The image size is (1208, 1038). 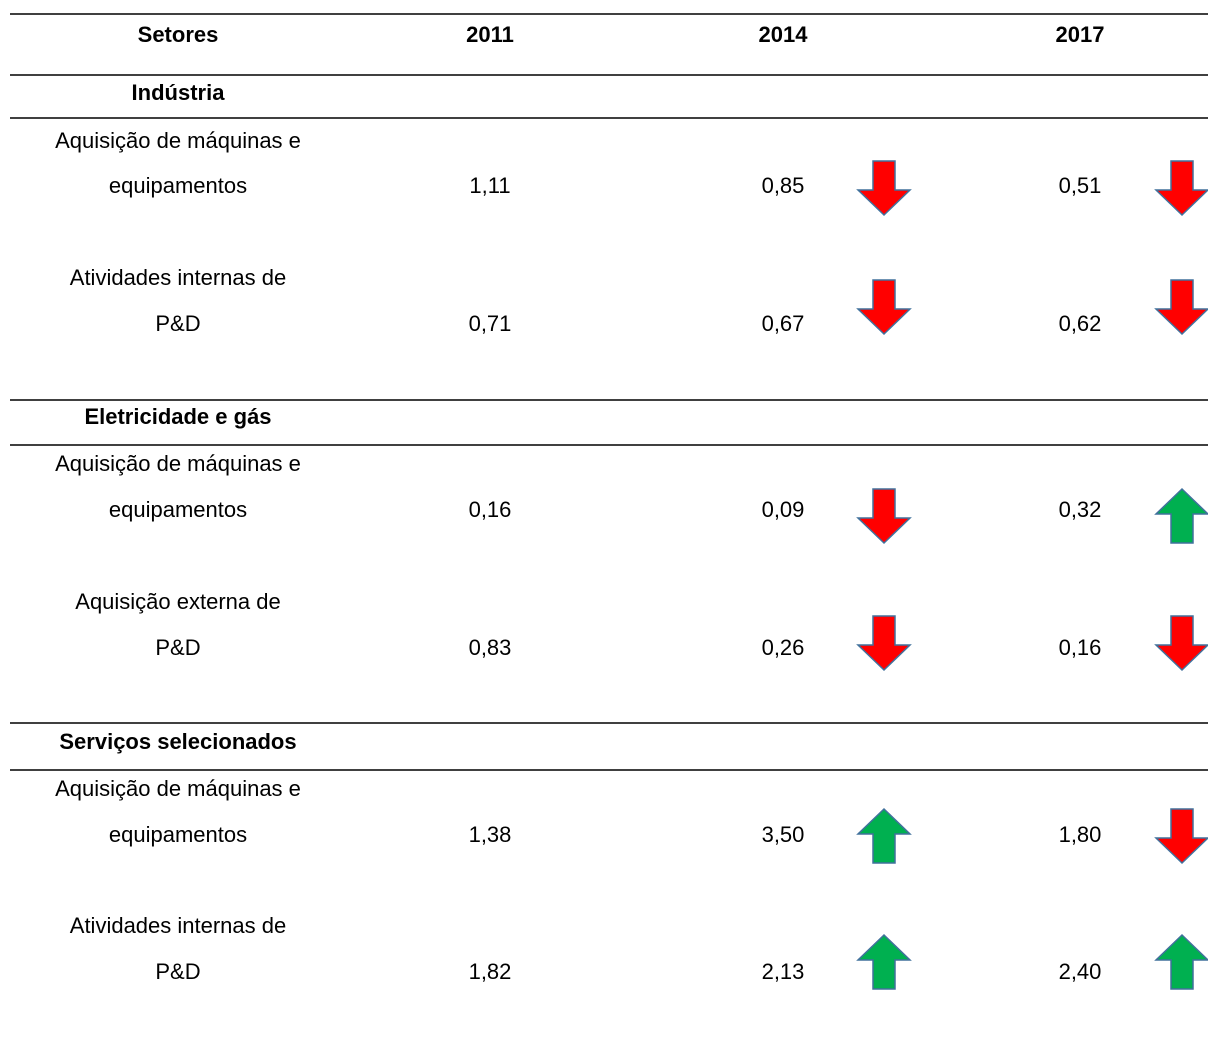 I want to click on section-title: Eletricidade e gás, so click(x=177, y=416).